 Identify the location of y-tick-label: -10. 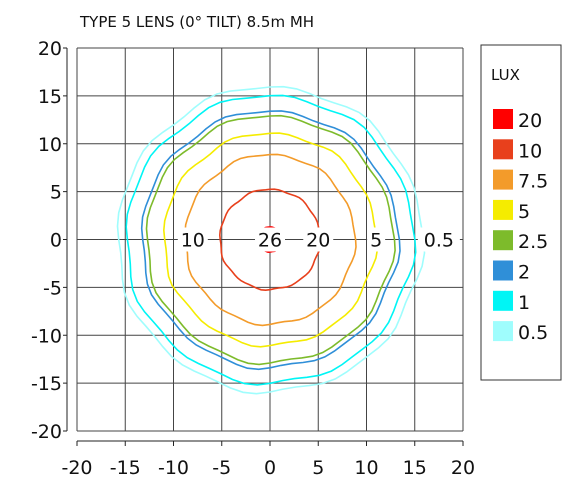
(46, 336).